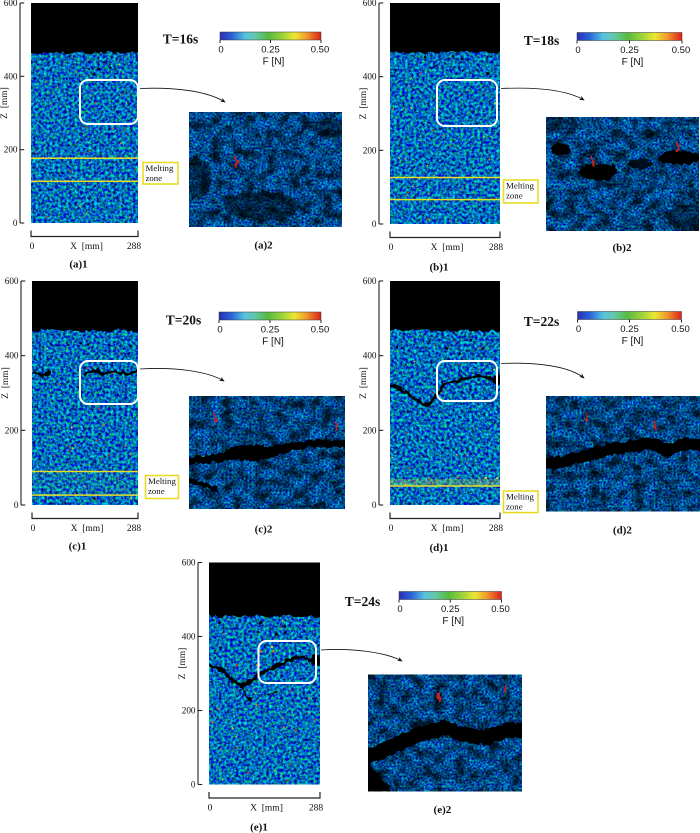  What do you see at coordinates (443, 810) in the screenshot?
I see `svg-text: (e)2` at bounding box center [443, 810].